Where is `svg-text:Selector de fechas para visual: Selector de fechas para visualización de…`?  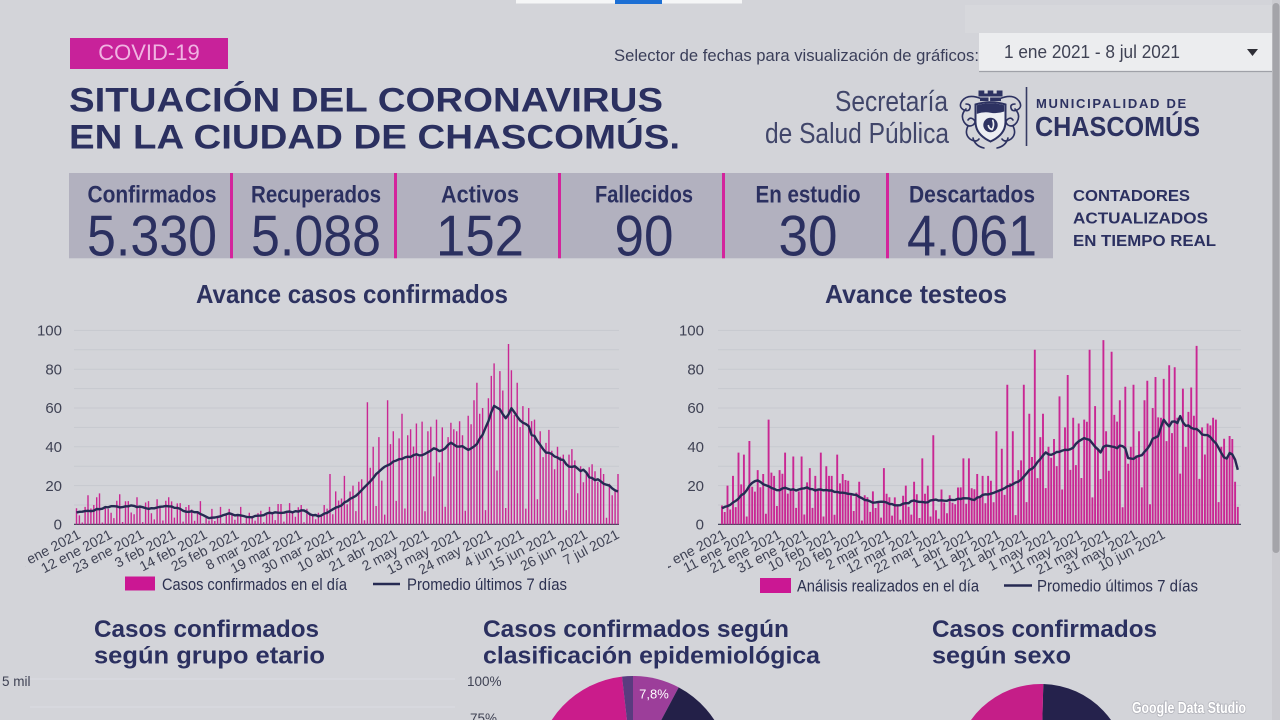
svg-text:Selector de fechas para visual: Selector de fechas para visualización de… is located at coordinates (796, 56).